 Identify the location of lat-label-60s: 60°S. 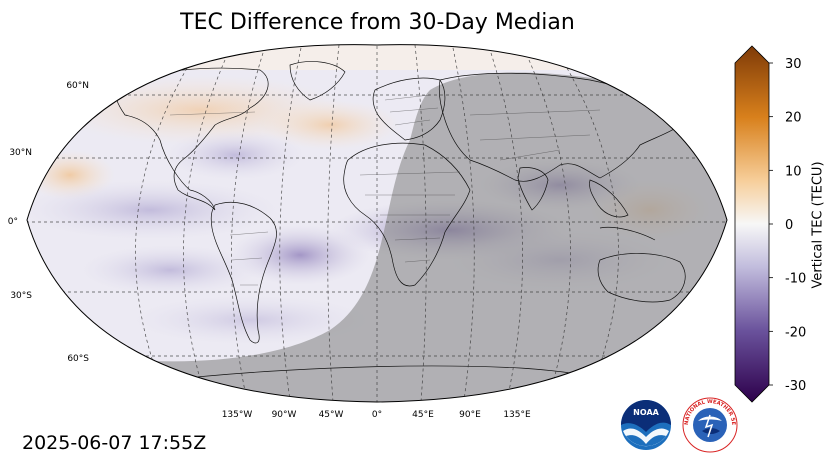
(78, 359).